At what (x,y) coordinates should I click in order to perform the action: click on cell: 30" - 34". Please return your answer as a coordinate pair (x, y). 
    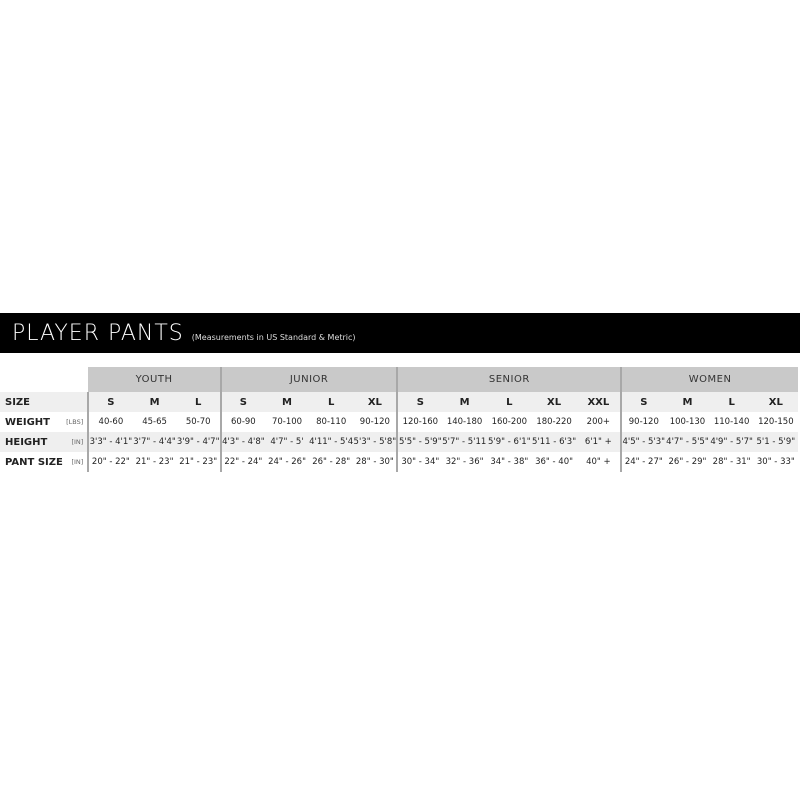
    Looking at the image, I should click on (419, 462).